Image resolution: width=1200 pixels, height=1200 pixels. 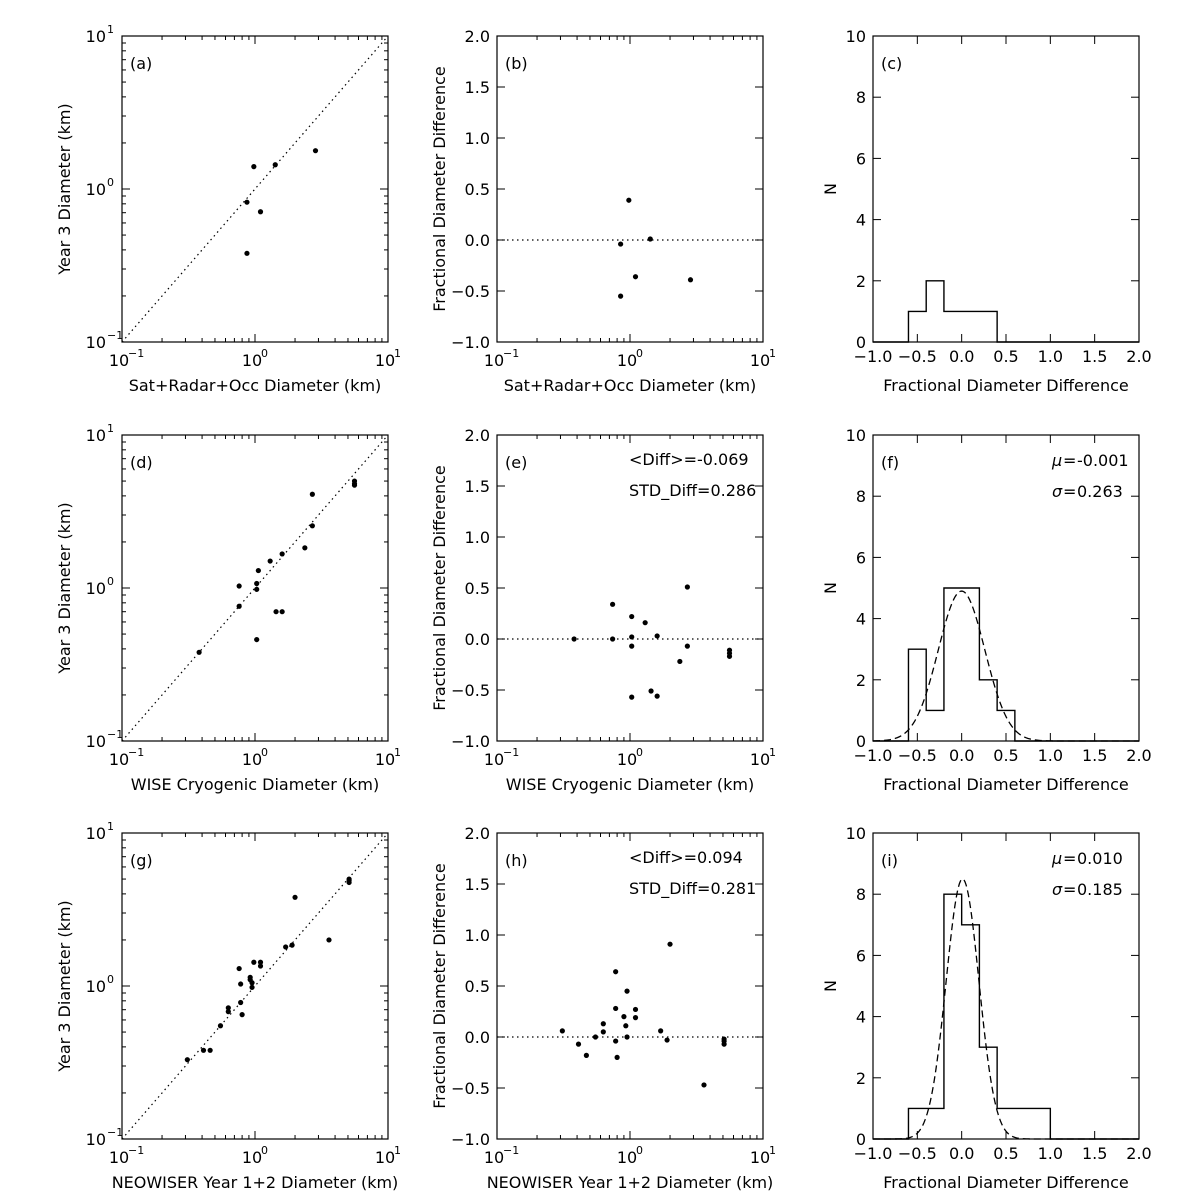 I want to click on y-axis-label: Fractional Diameter Difference, so click(x=439, y=188).